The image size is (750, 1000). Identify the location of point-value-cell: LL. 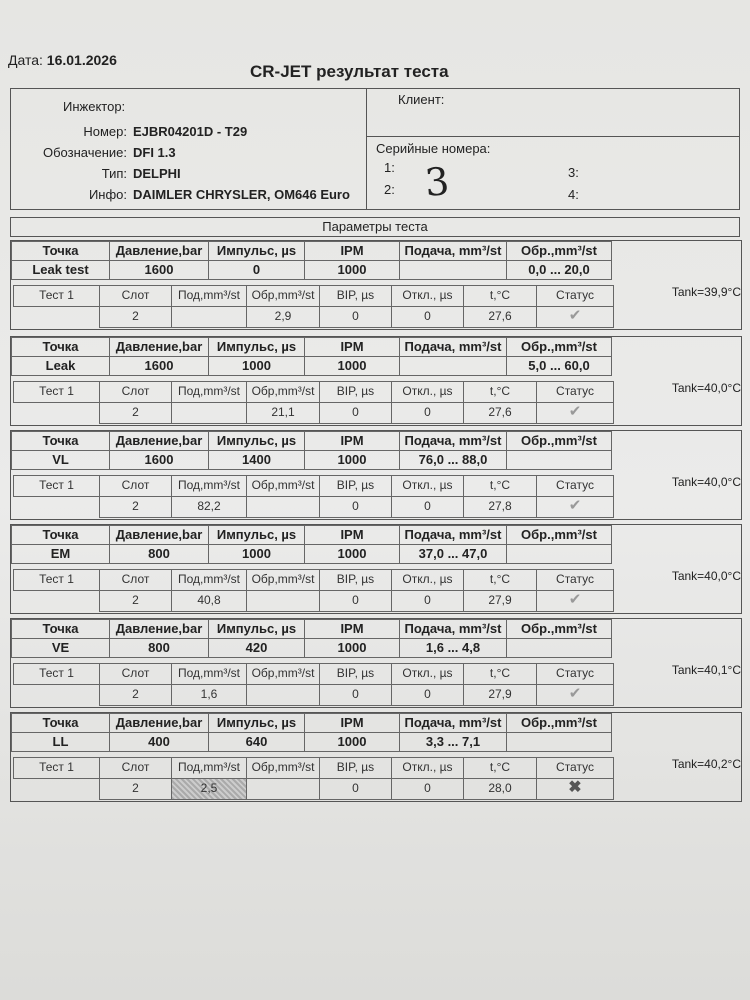
(60, 742).